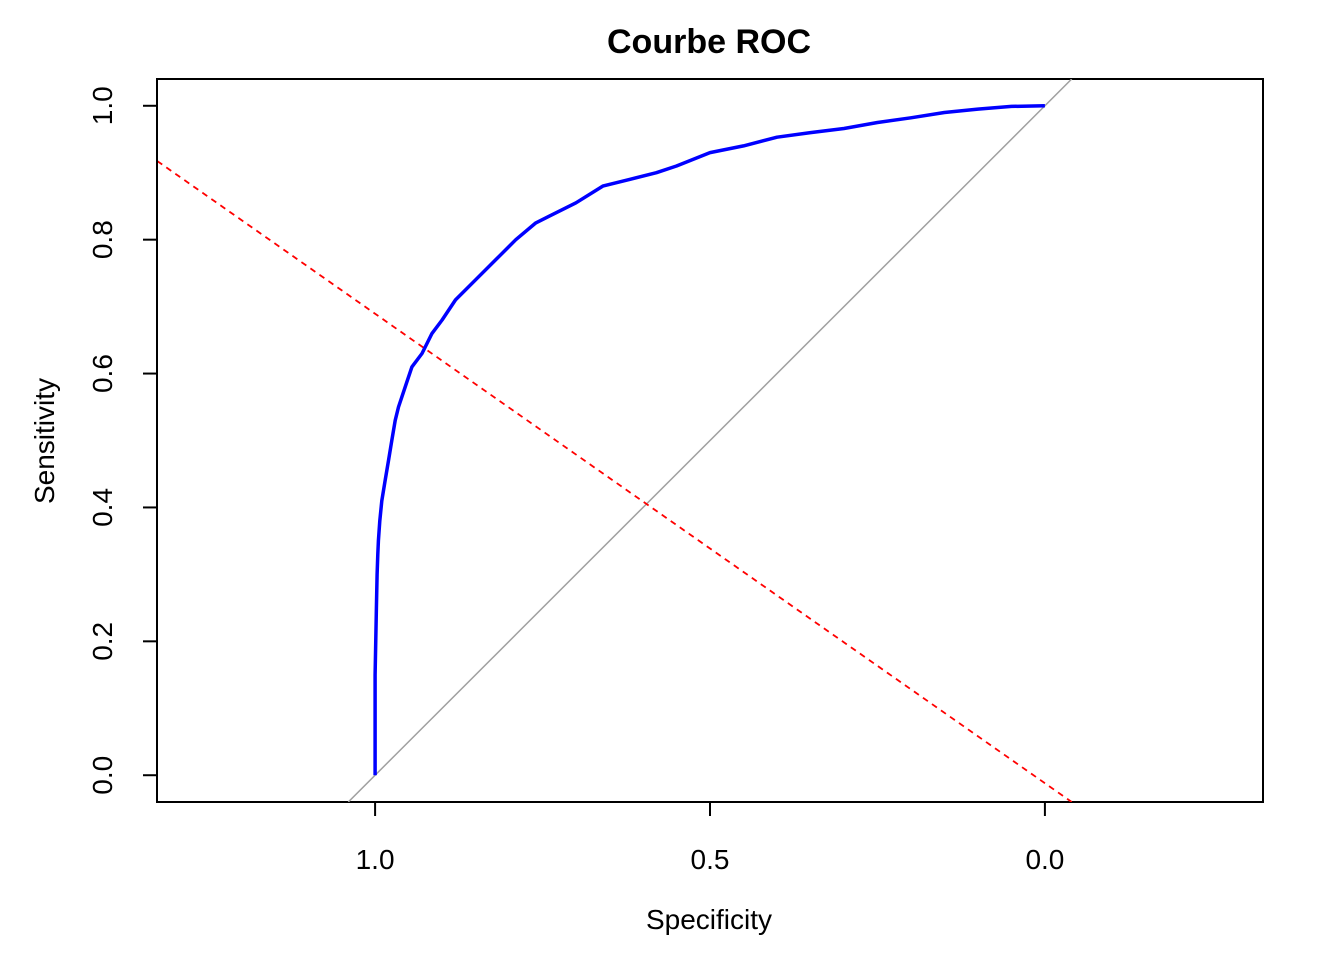 The width and height of the screenshot is (1344, 960). Describe the element at coordinates (1044, 859) in the screenshot. I see `x-tick-label: 0.0` at that location.